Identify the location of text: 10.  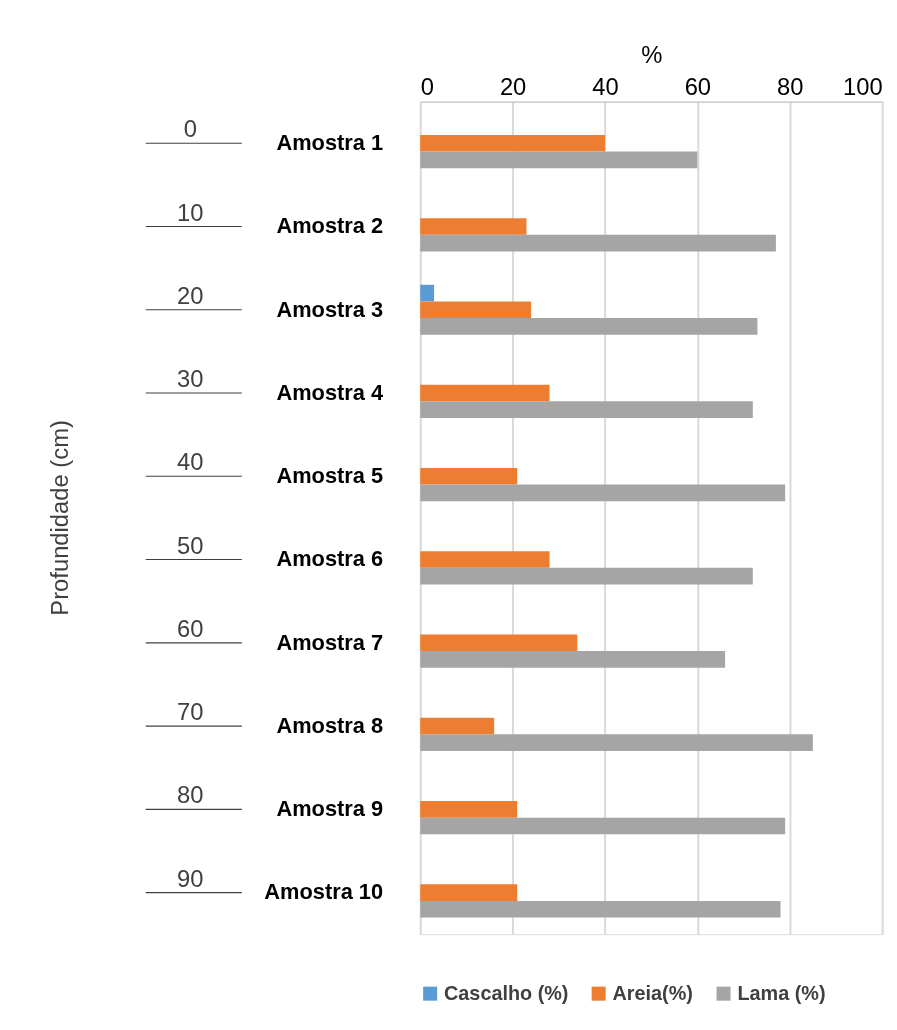
(190, 212).